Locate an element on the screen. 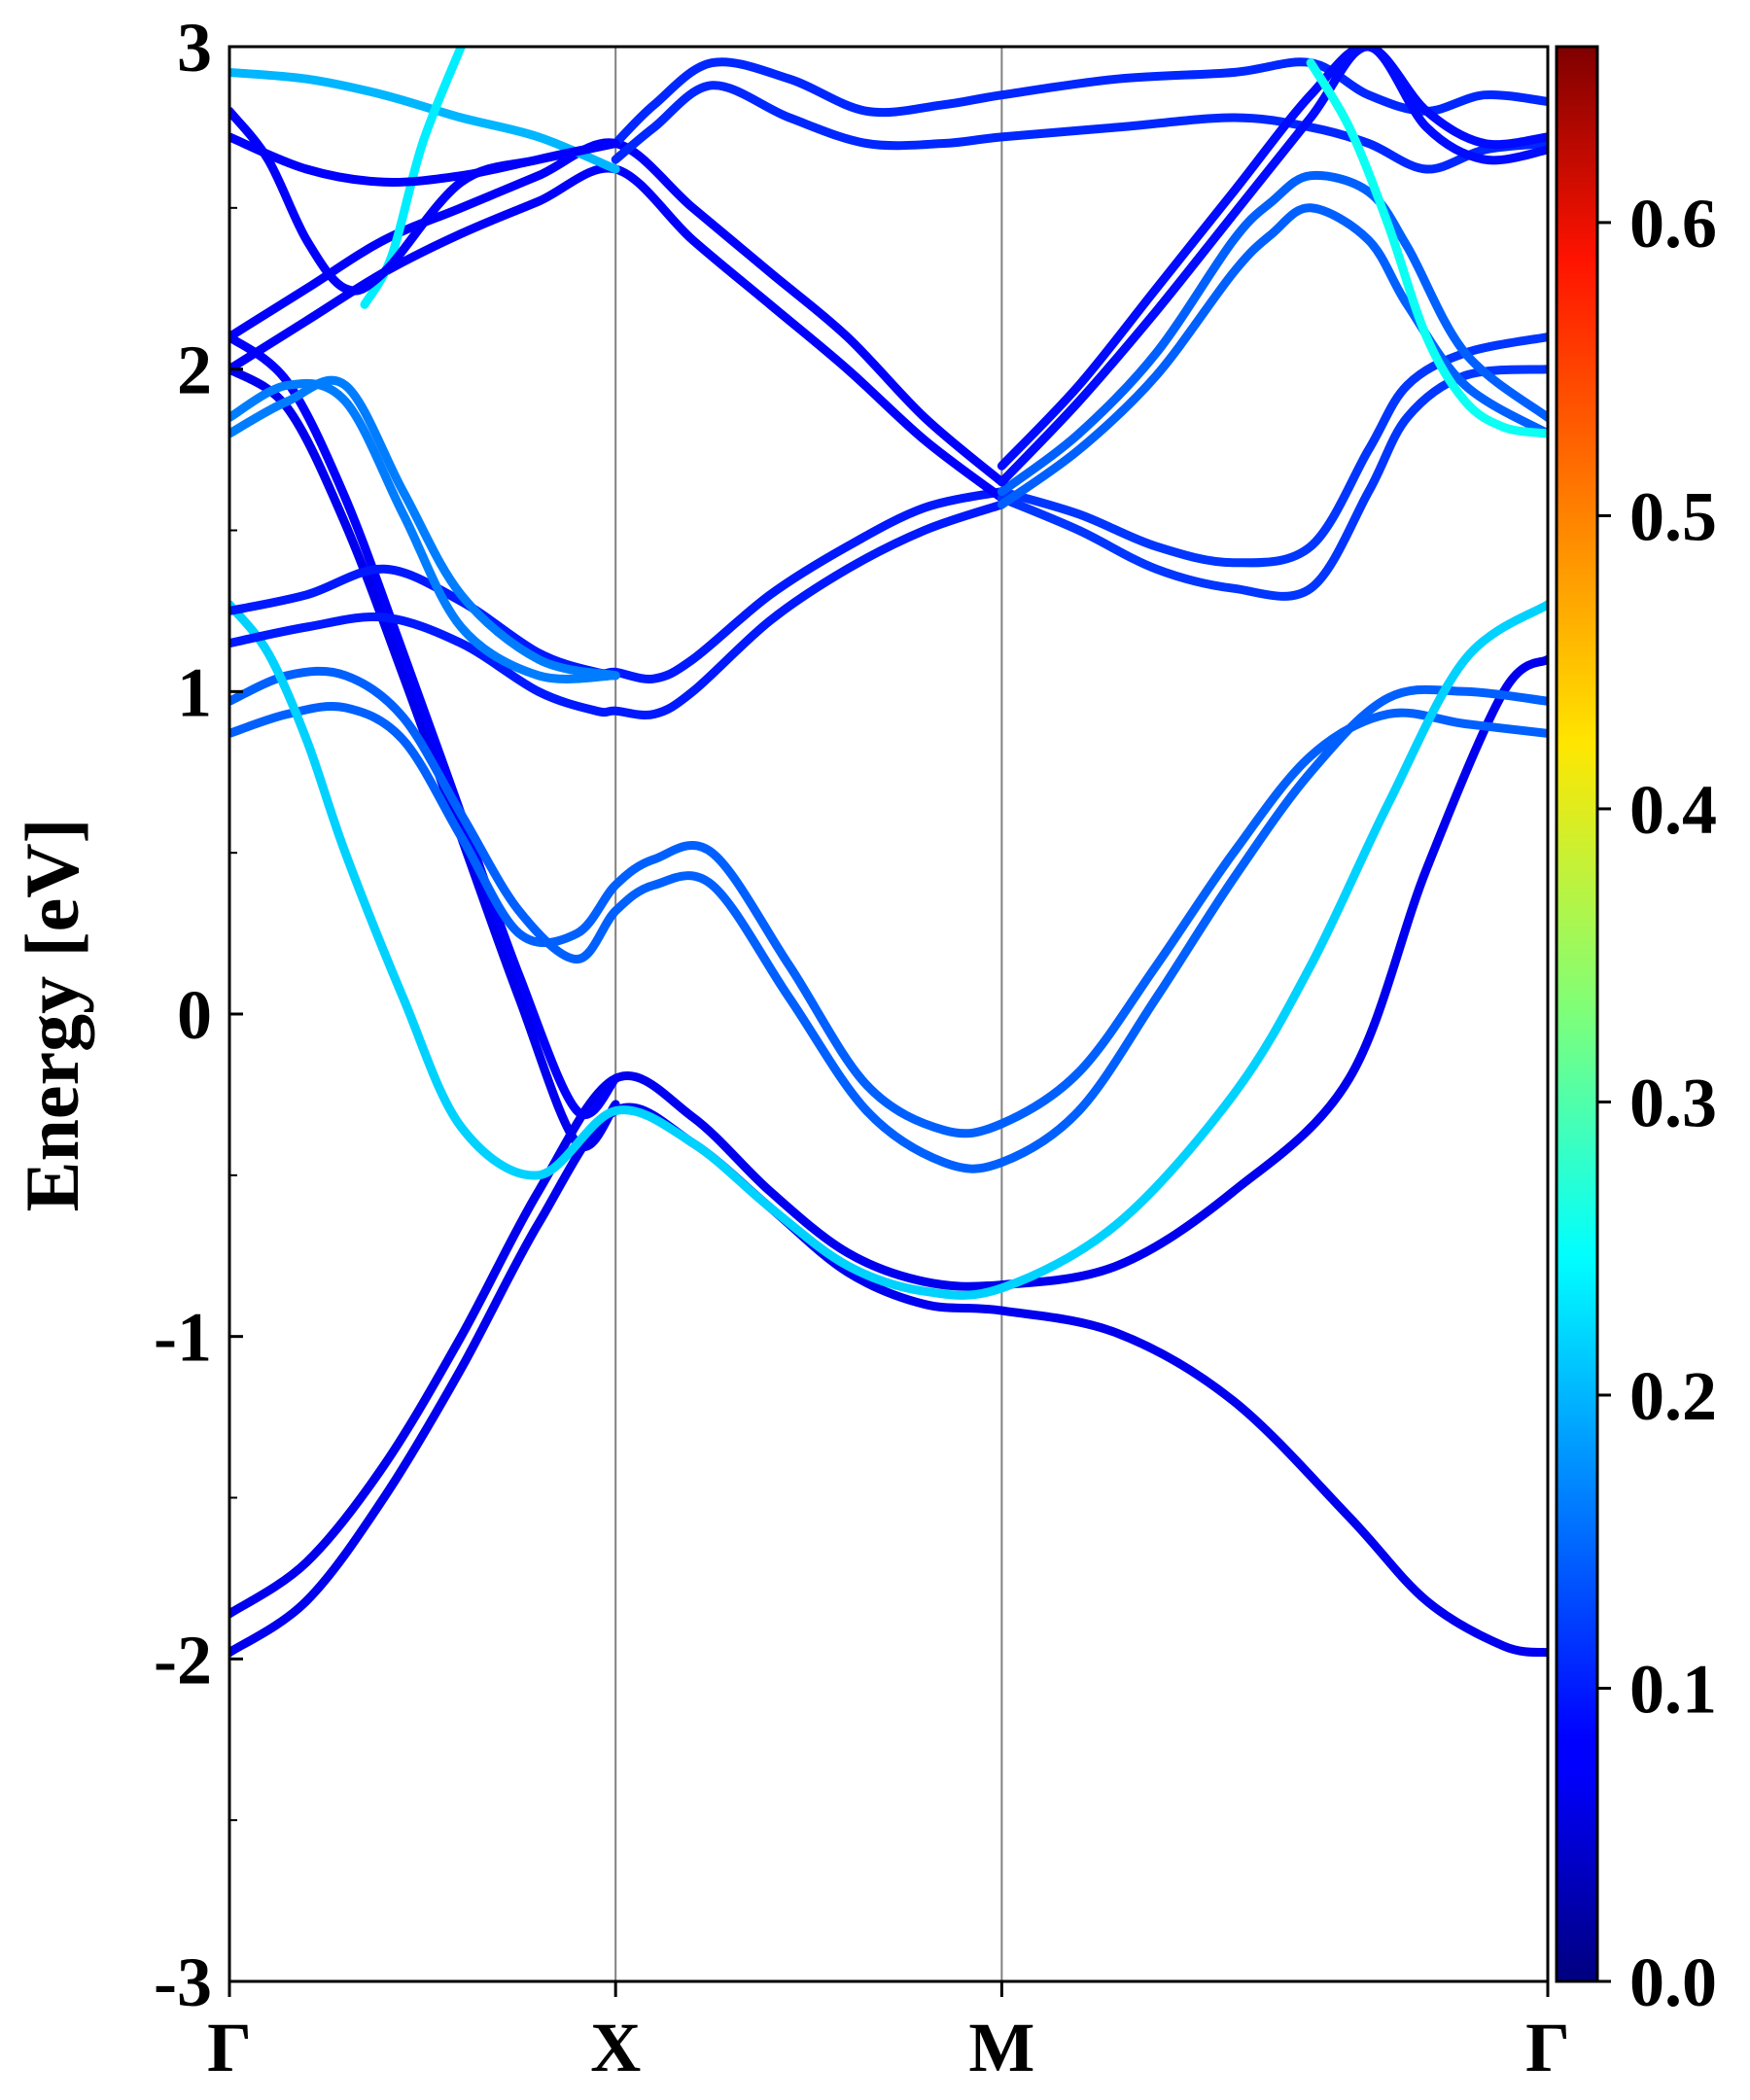 The height and width of the screenshot is (2100, 1750). y-tick-label: 3 is located at coordinates (194, 48).